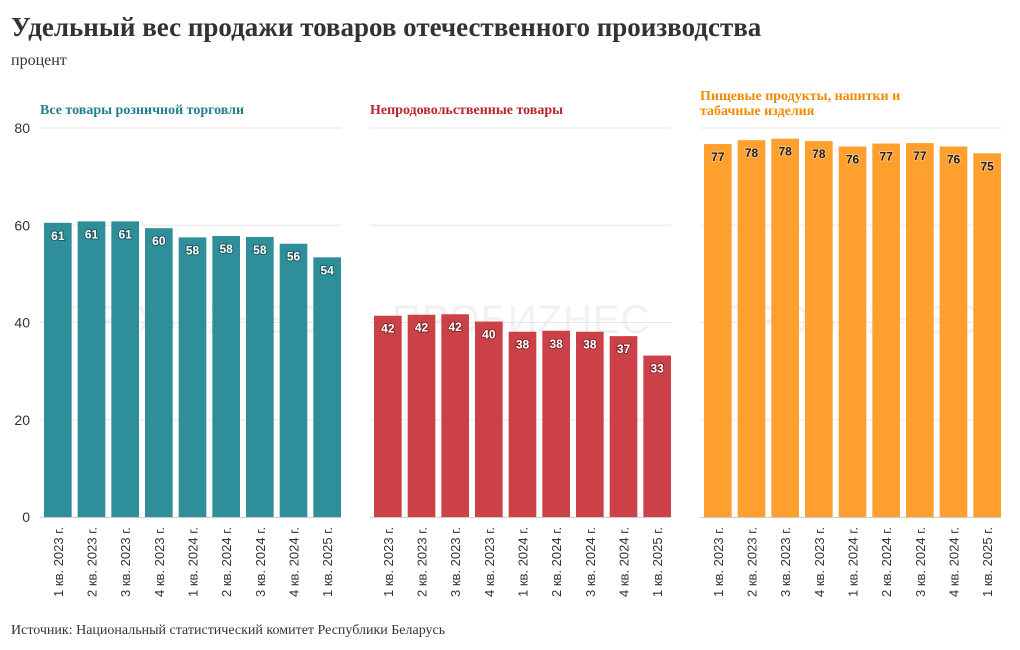  What do you see at coordinates (657, 369) in the screenshot?
I see `data-label: 33` at bounding box center [657, 369].